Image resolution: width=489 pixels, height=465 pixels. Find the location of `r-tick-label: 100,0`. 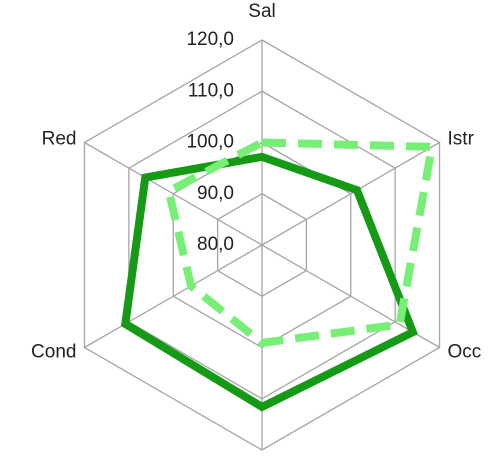

r-tick-label: 100,0 is located at coordinates (210, 142).